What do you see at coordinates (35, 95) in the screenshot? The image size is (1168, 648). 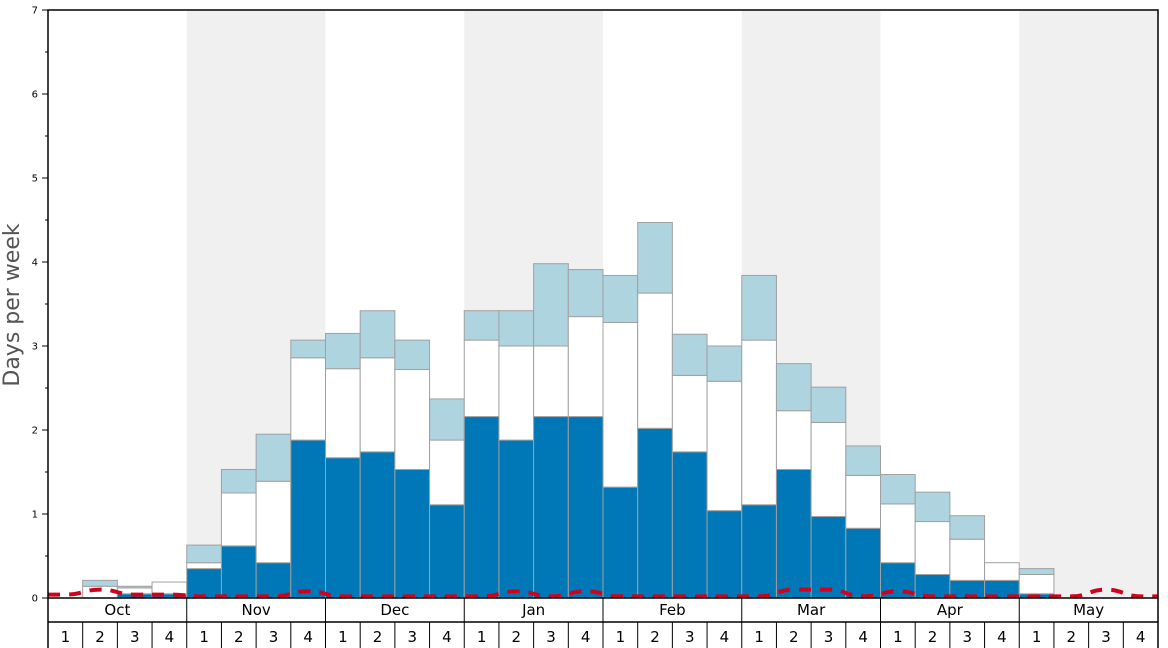 I see `y-tick-label: 6` at bounding box center [35, 95].